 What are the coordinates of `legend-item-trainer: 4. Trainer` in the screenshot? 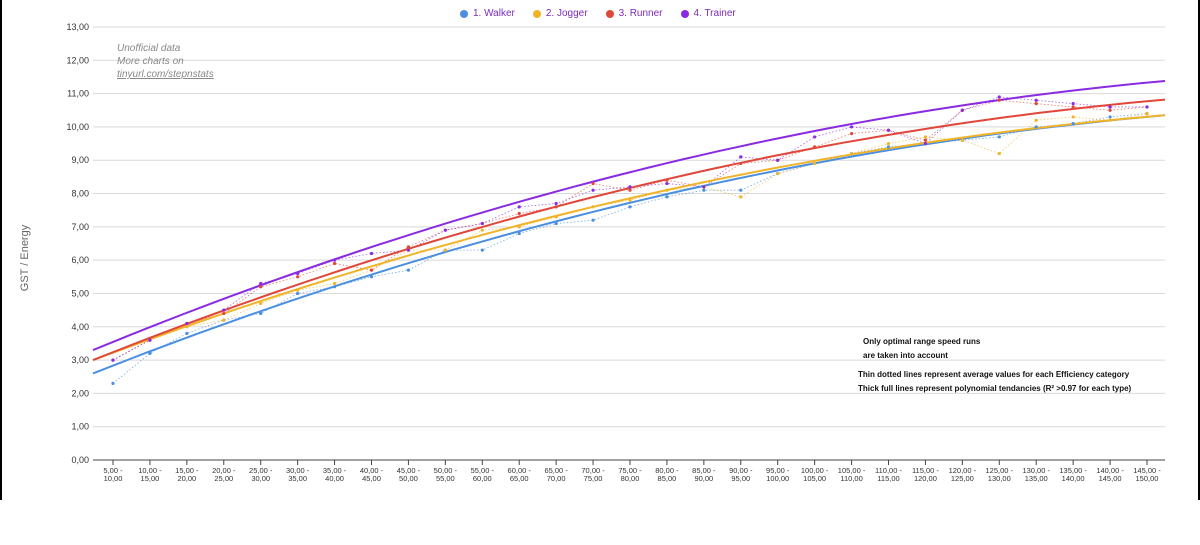 It's located at (708, 13).